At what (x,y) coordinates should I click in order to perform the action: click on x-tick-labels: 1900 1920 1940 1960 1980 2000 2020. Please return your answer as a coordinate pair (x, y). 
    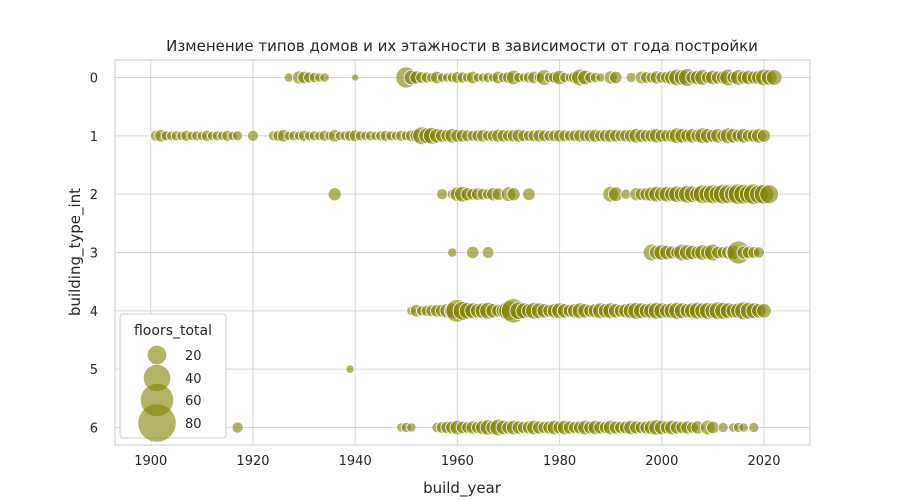
    Looking at the image, I should click on (457, 461).